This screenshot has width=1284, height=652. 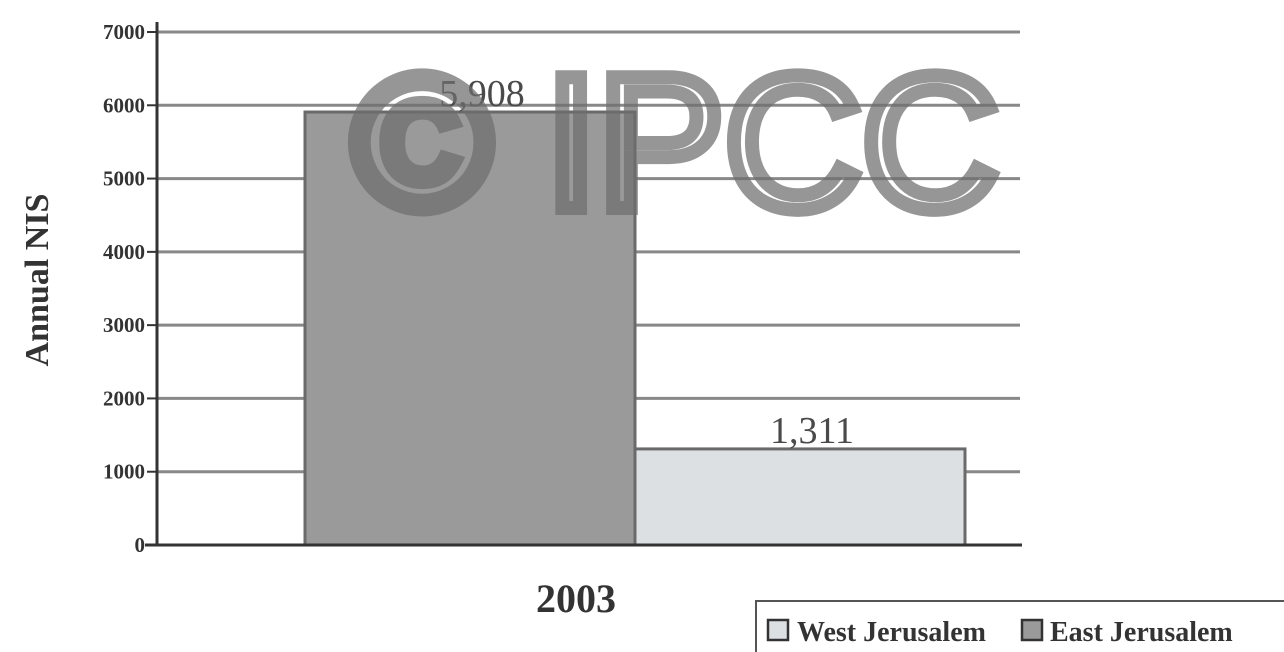 I want to click on y-tick-label: 1000, so click(x=124, y=472).